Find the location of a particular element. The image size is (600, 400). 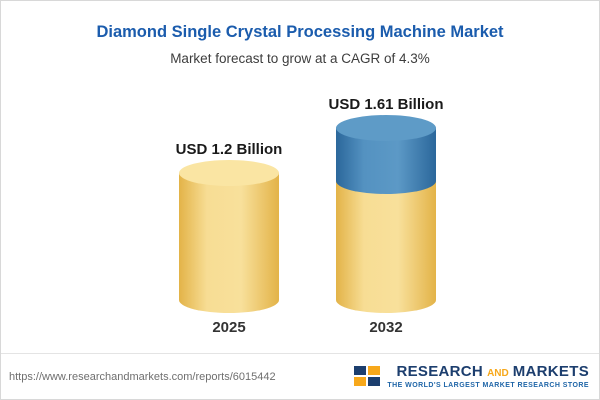

logo-mark-icon is located at coordinates (367, 375).